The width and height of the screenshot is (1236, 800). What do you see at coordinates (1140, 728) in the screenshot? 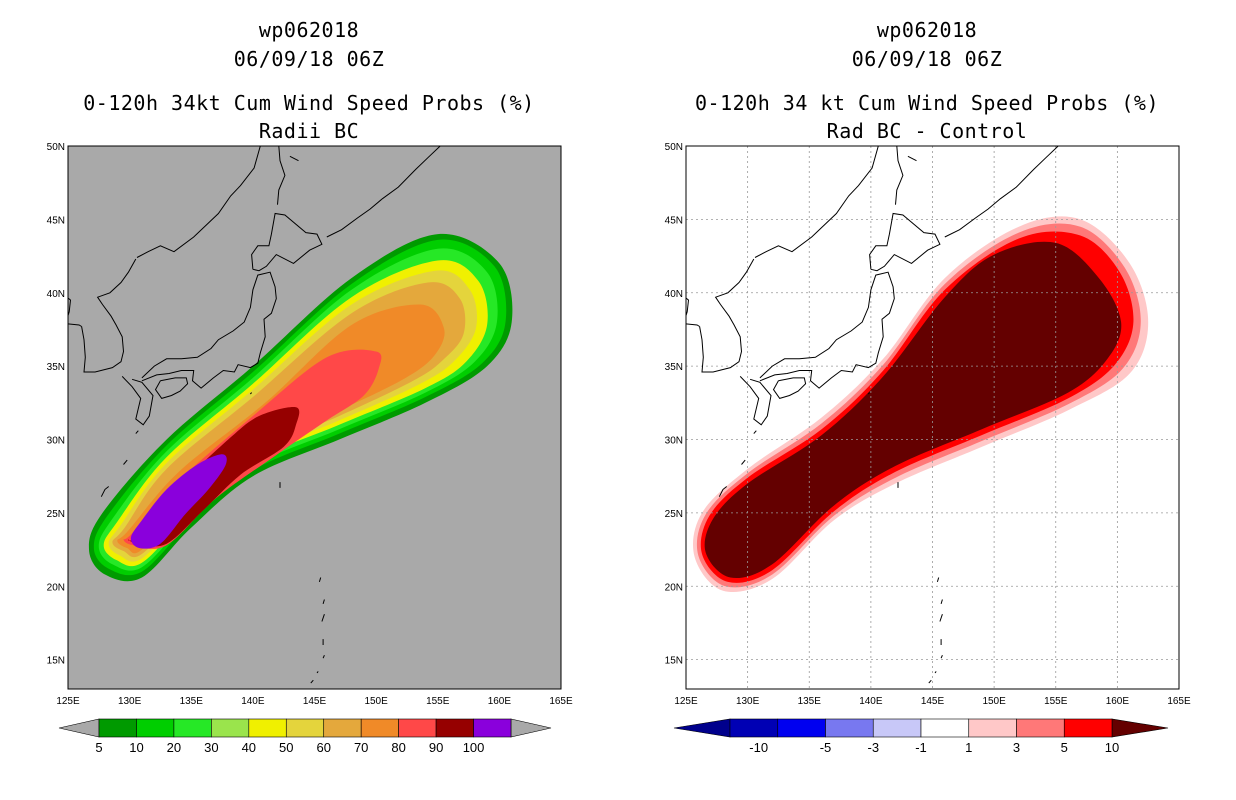
I see `colorbar-over-triangle` at bounding box center [1140, 728].